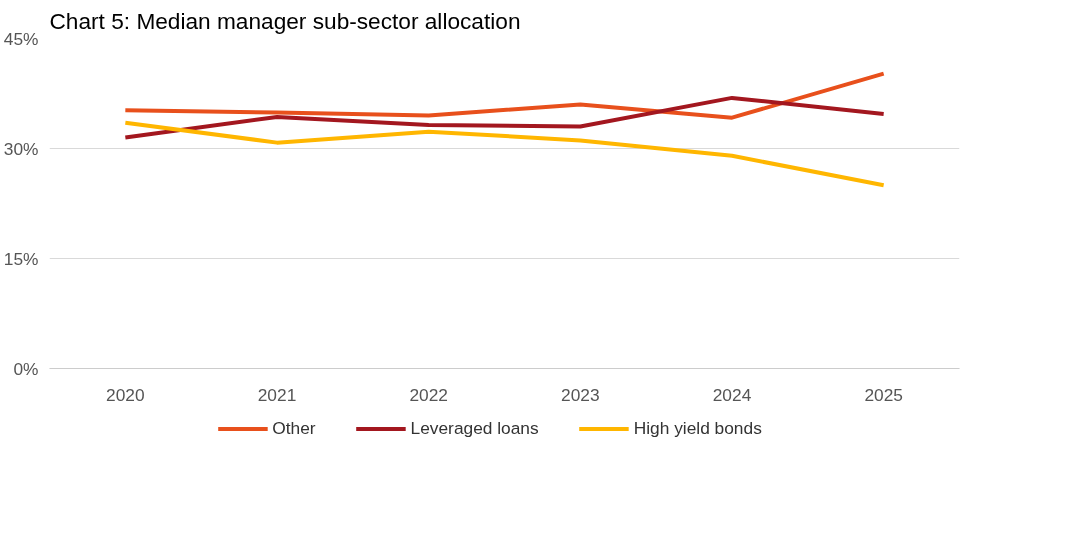  Describe the element at coordinates (21, 38) in the screenshot. I see `y-tick-label: 45%` at that location.